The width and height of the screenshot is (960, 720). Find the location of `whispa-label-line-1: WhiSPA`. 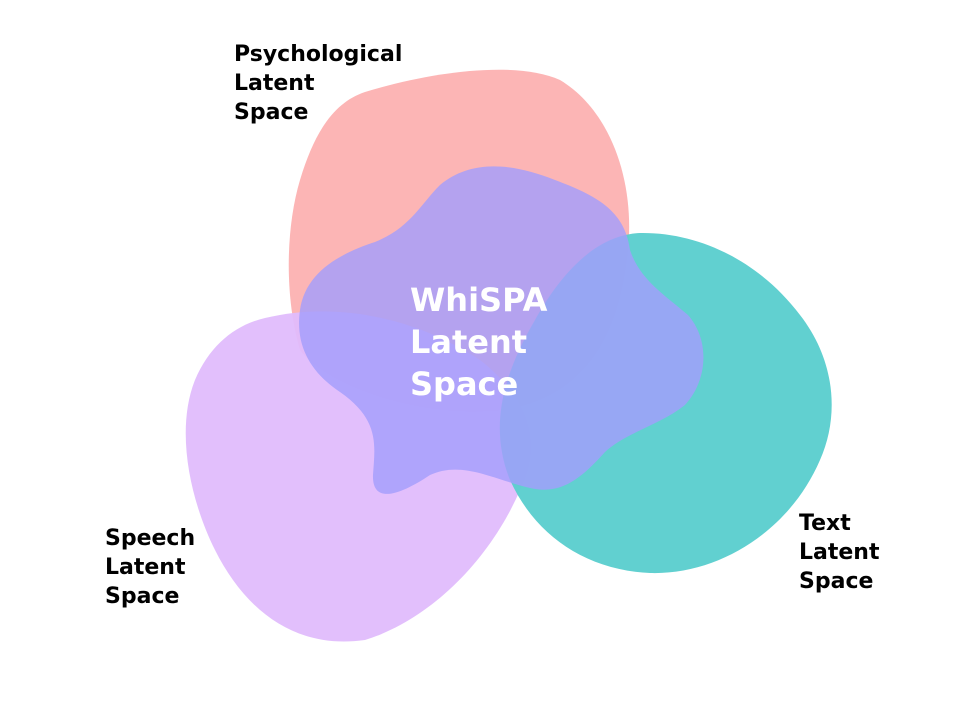

whispa-label-line-1: WhiSPA is located at coordinates (479, 300).